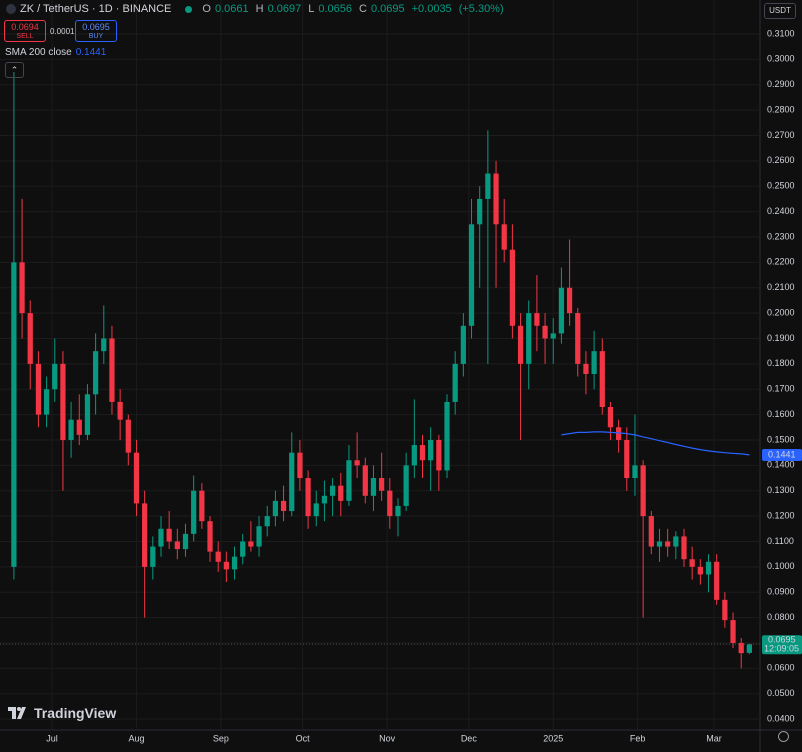  What do you see at coordinates (781, 649) in the screenshot?
I see `countdown: 12:09:05` at bounding box center [781, 649].